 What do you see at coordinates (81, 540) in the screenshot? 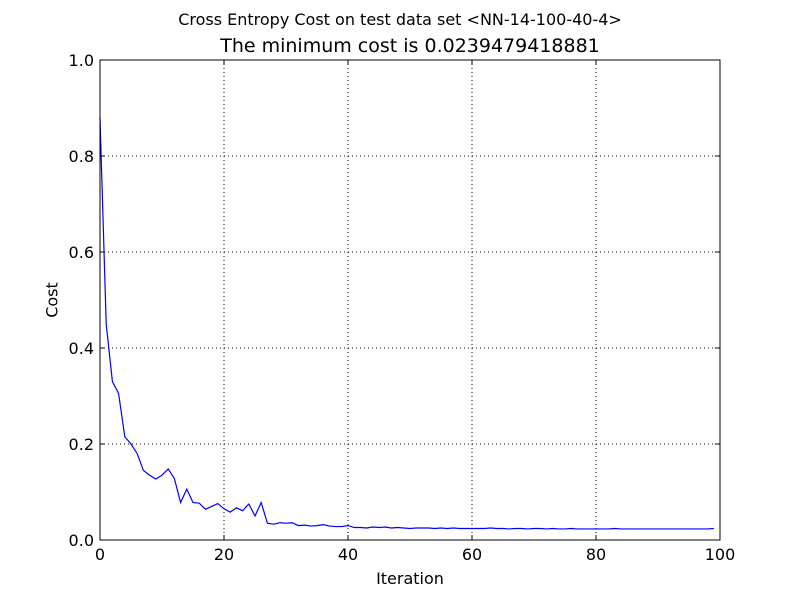
I see `y-tick-label: 0.0` at bounding box center [81, 540].